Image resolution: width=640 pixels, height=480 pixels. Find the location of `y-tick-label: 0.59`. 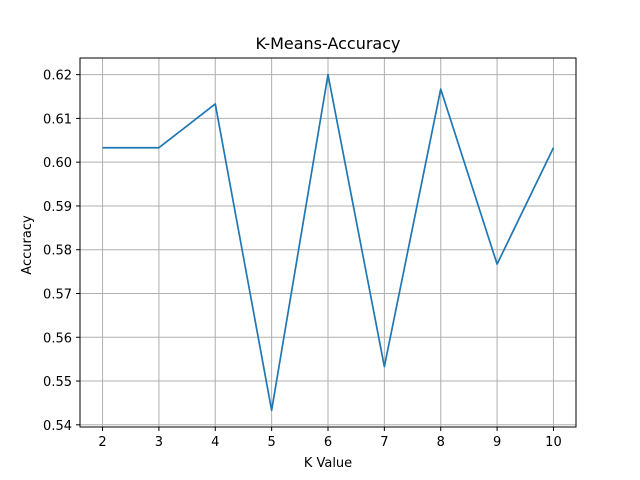

y-tick-label: 0.59 is located at coordinates (57, 207).